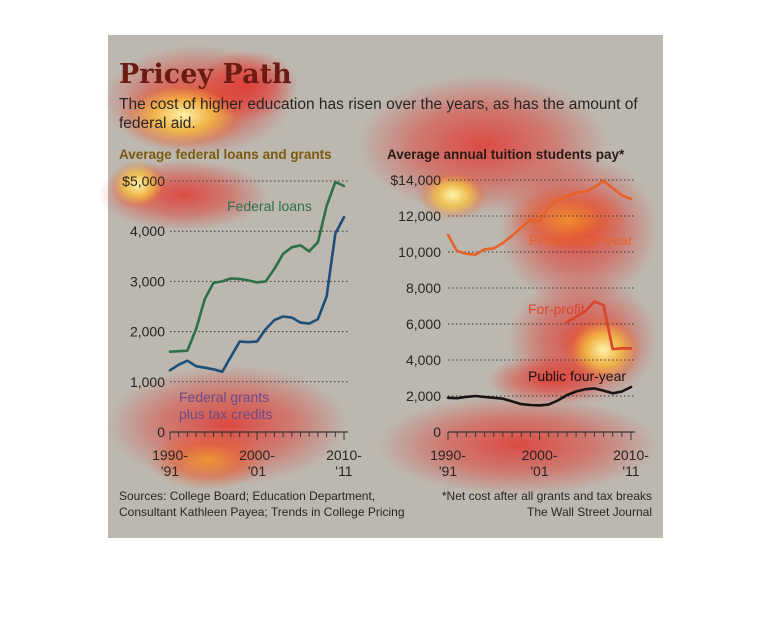  Describe the element at coordinates (170, 455) in the screenshot. I see `left-x-tick-label: 1990-` at that location.